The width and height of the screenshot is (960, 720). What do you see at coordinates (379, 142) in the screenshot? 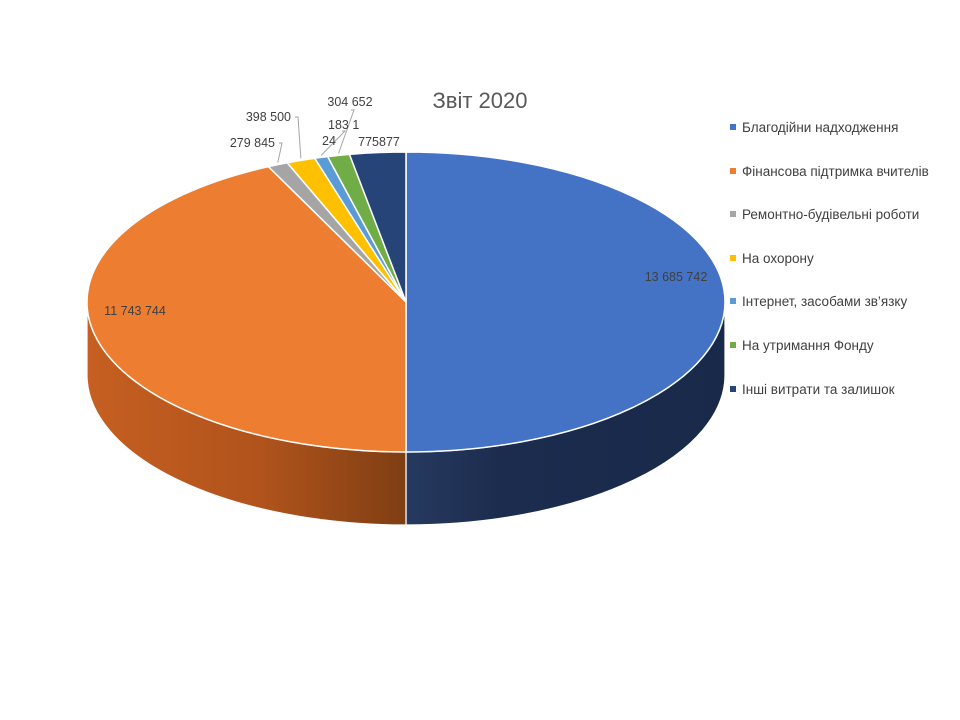
I see `data-label: 775877` at bounding box center [379, 142].